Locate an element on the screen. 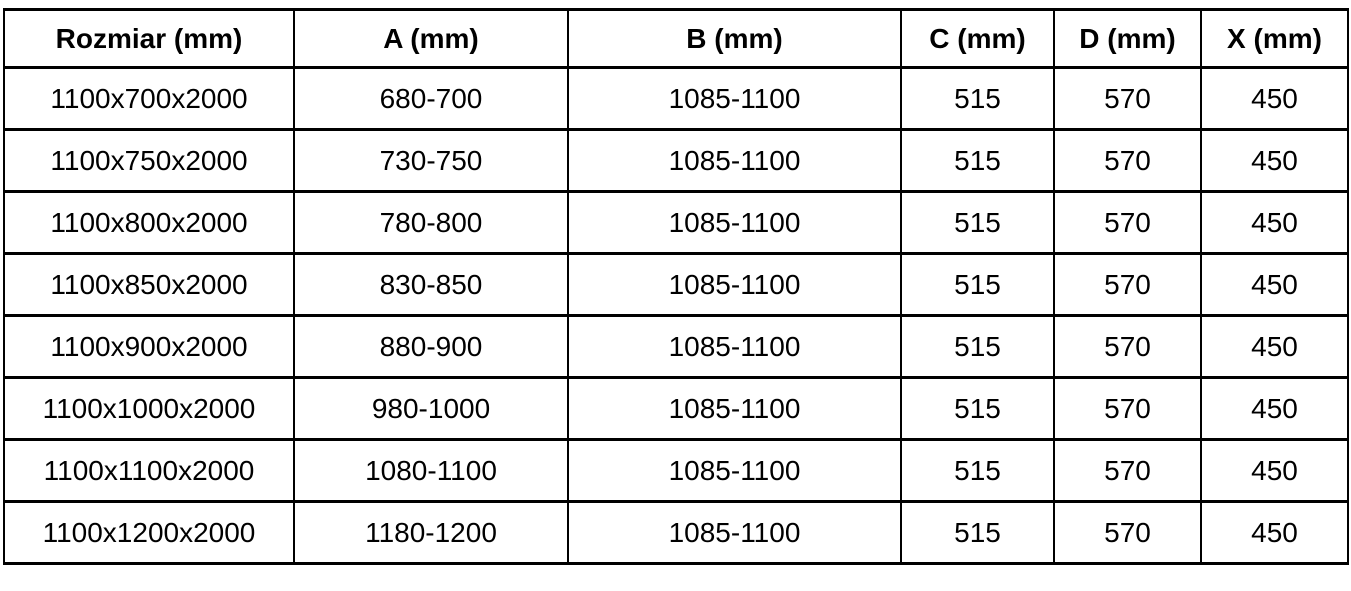  cell-rozmiar: 1100x800x2000 is located at coordinates (149, 222).